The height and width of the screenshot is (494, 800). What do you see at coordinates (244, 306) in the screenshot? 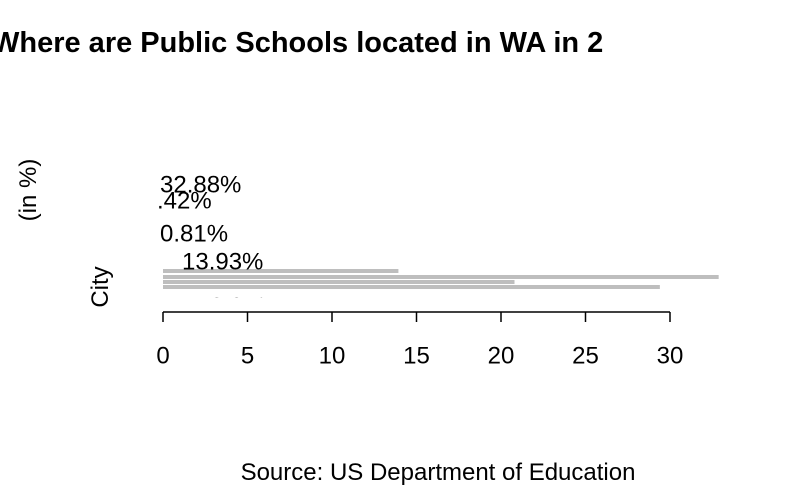
I see `annotation: 2.97%` at bounding box center [244, 306].